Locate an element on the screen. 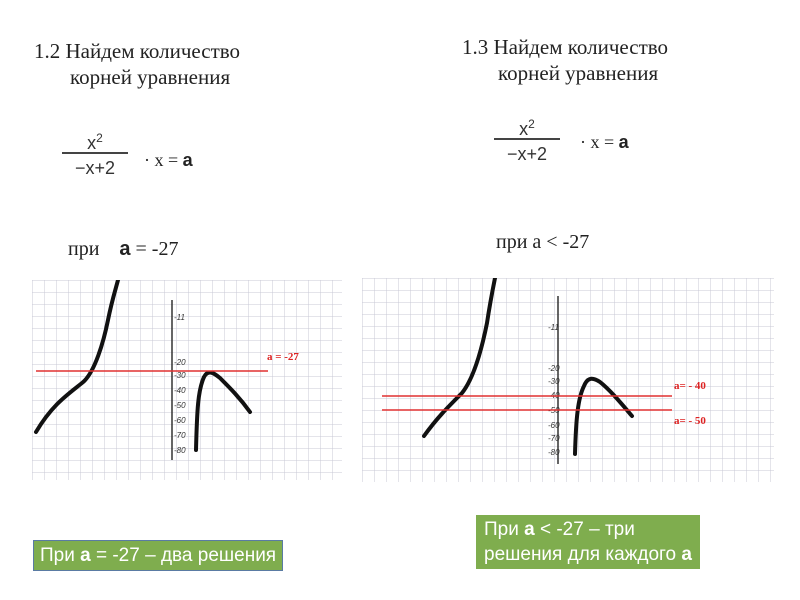 The width and height of the screenshot is (800, 600). right-note-line2-var: а is located at coordinates (686, 554).